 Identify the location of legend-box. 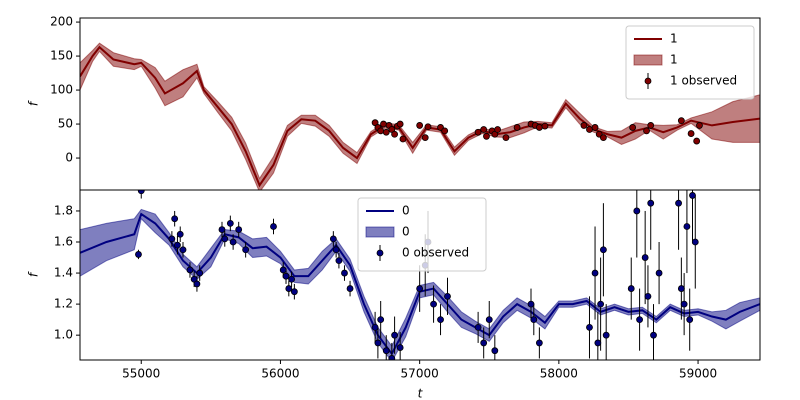
(422, 234).